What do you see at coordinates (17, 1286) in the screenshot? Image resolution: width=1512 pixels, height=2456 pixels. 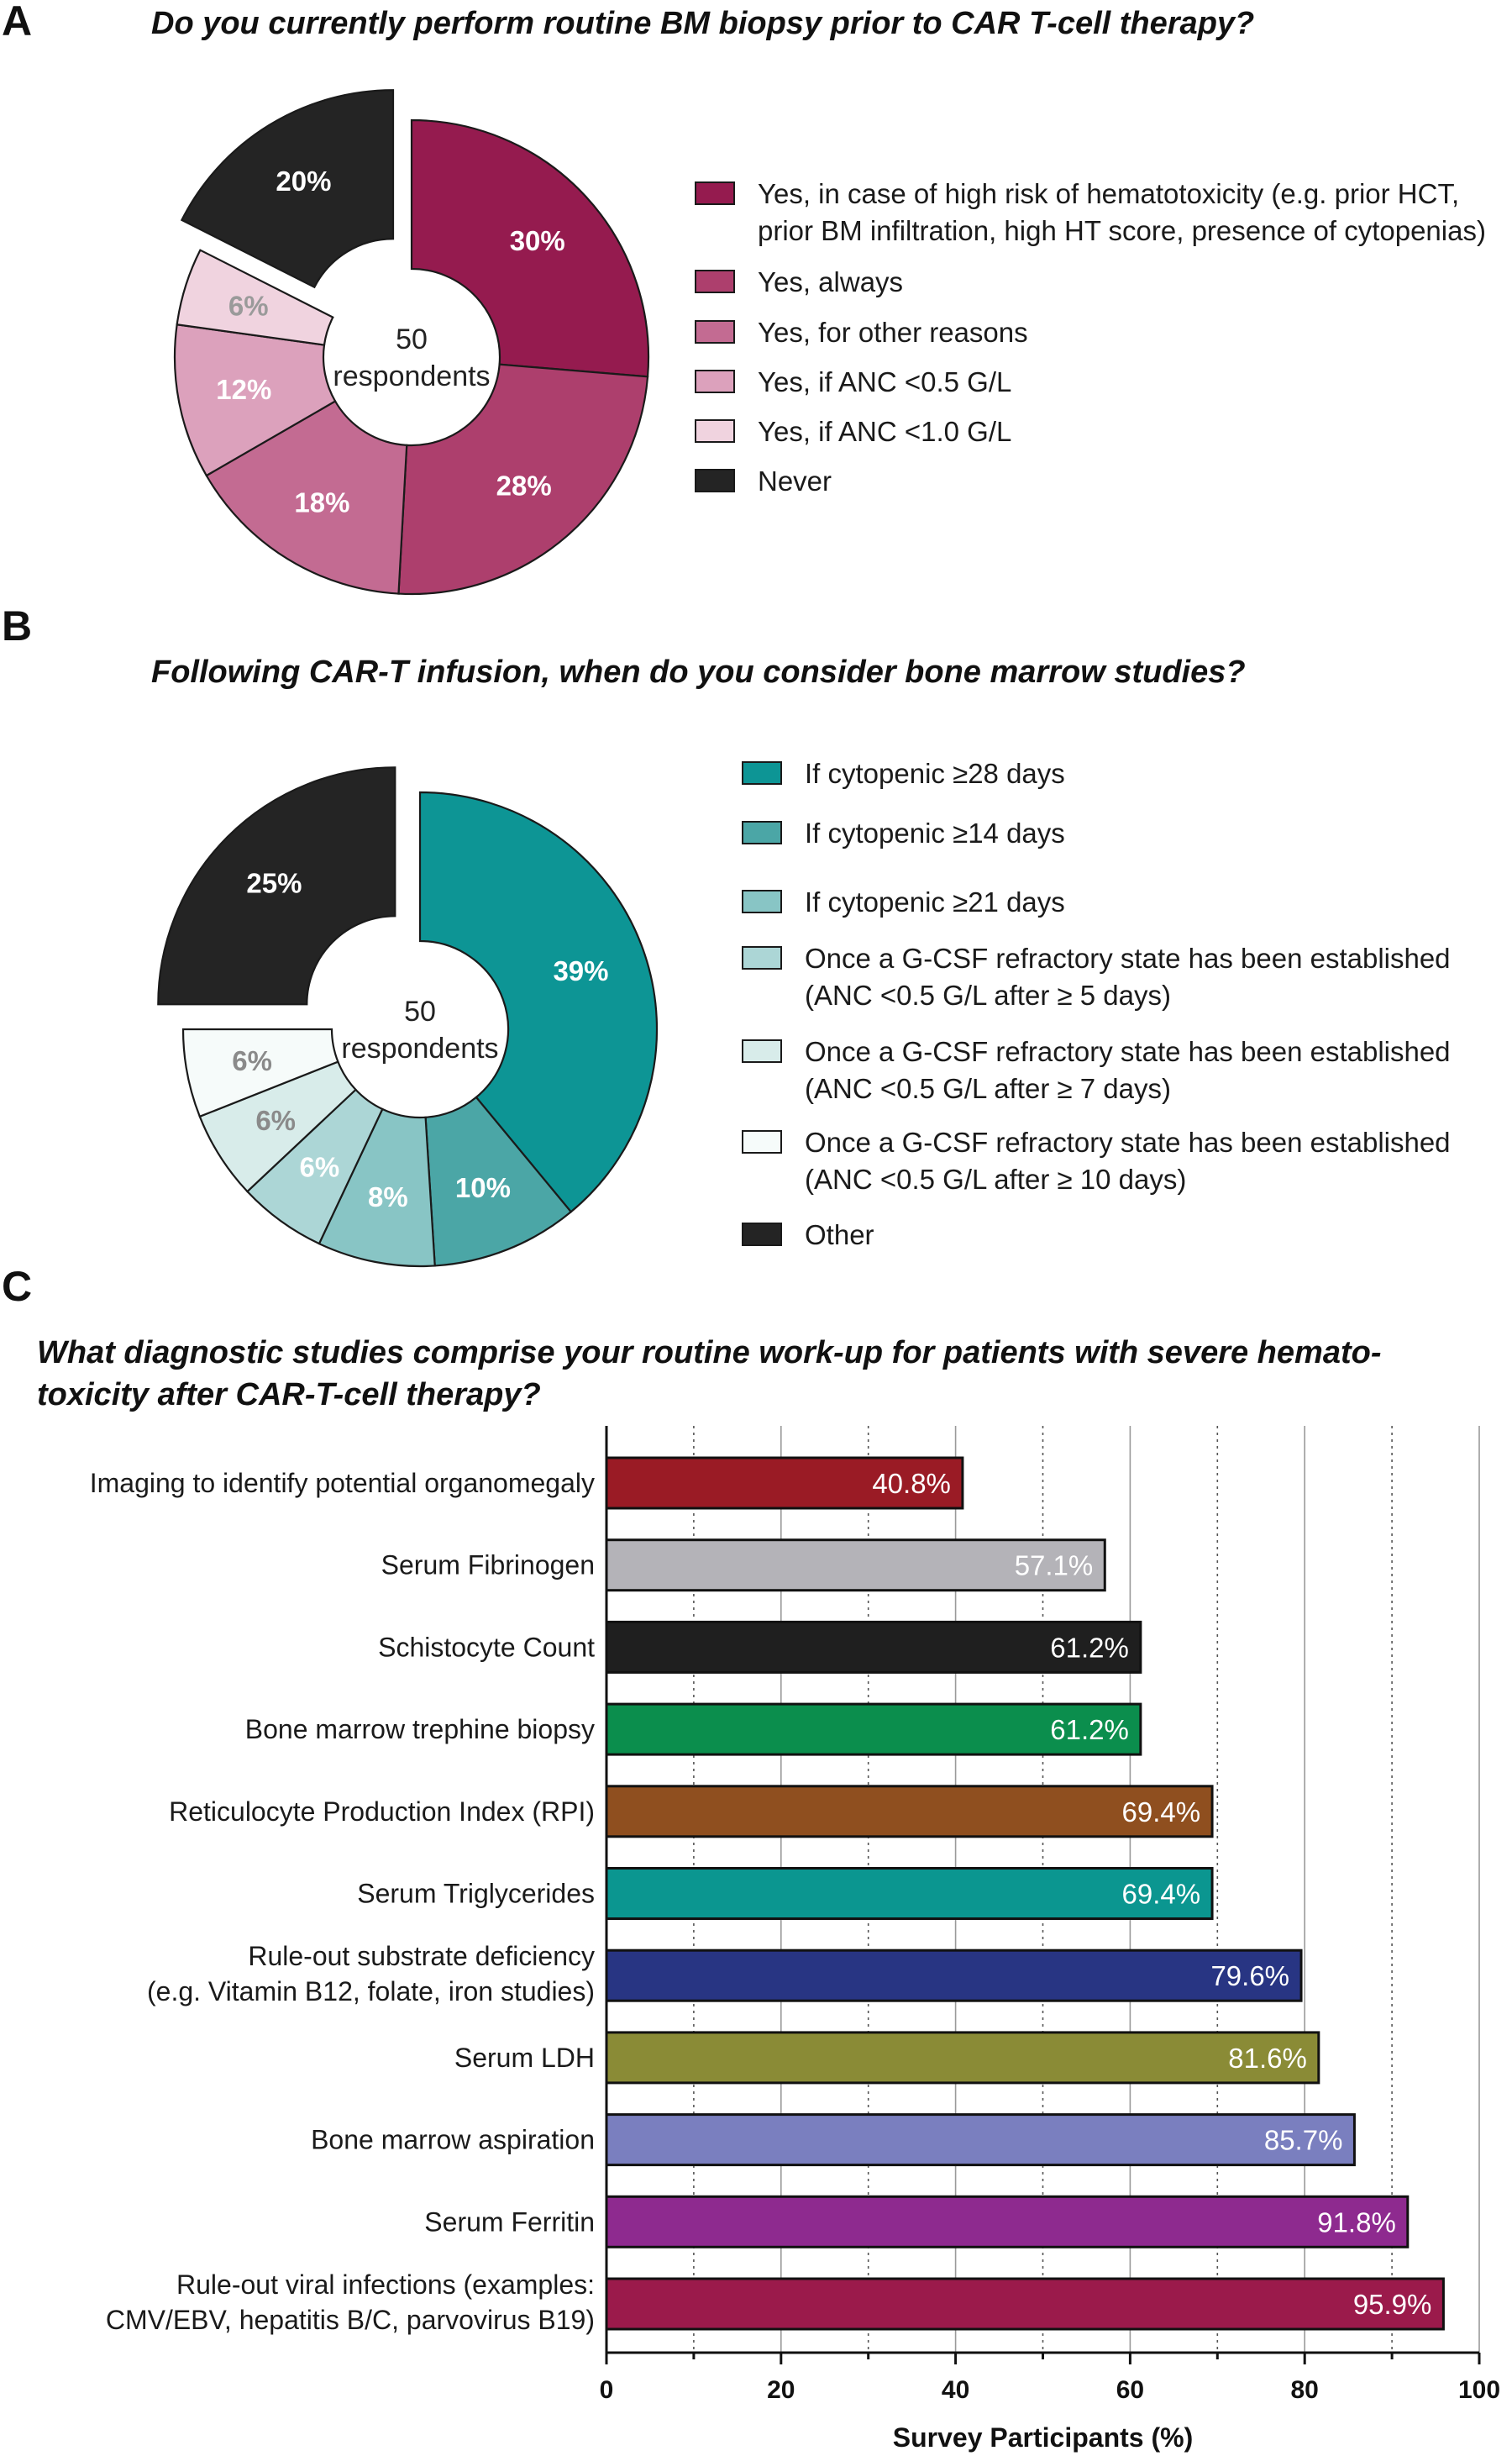 I see `panel-c-letter: C` at bounding box center [17, 1286].